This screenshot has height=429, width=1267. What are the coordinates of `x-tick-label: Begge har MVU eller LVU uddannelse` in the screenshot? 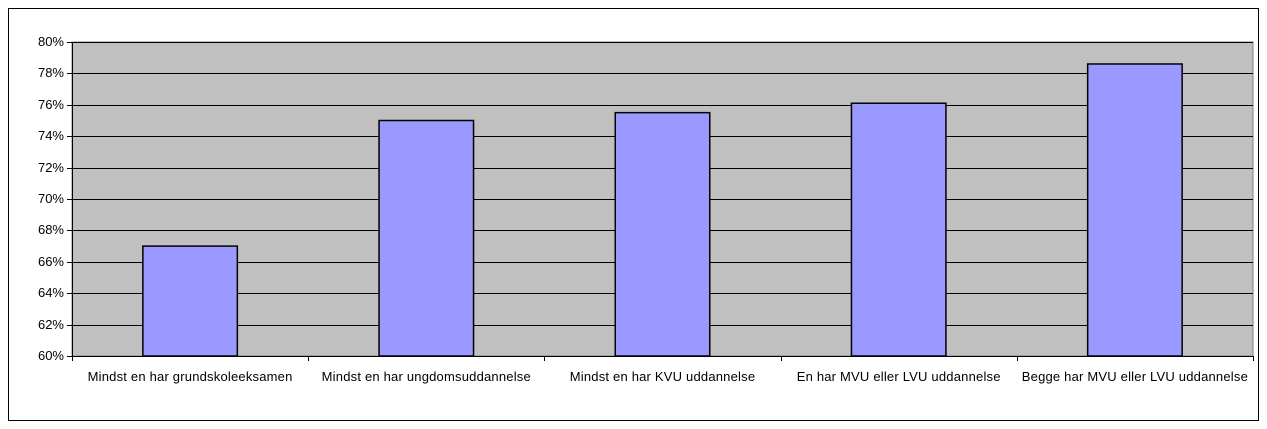 It's located at (1135, 376).